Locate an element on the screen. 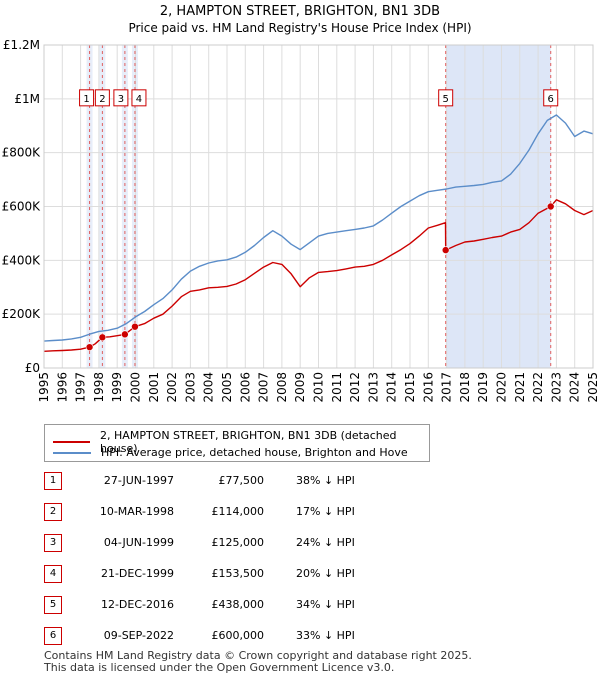  transaction-price: £438,000 is located at coordinates (238, 604).